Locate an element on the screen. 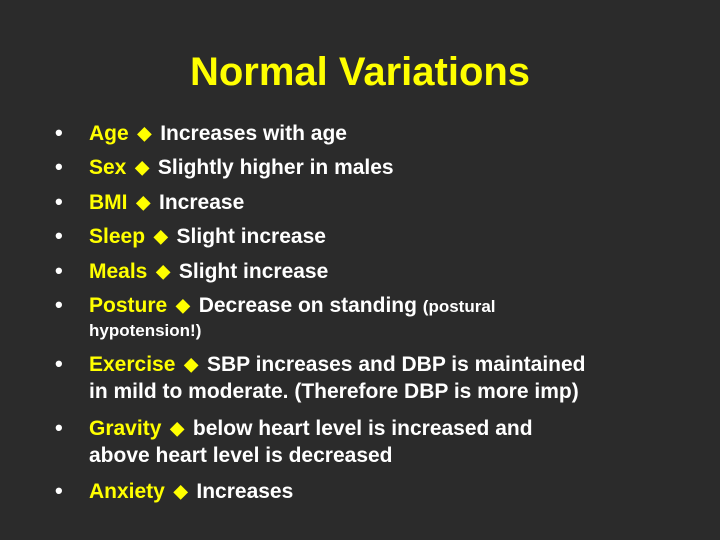 The height and width of the screenshot is (540, 720). item-continuation: above heart level is decreased is located at coordinates (241, 455).